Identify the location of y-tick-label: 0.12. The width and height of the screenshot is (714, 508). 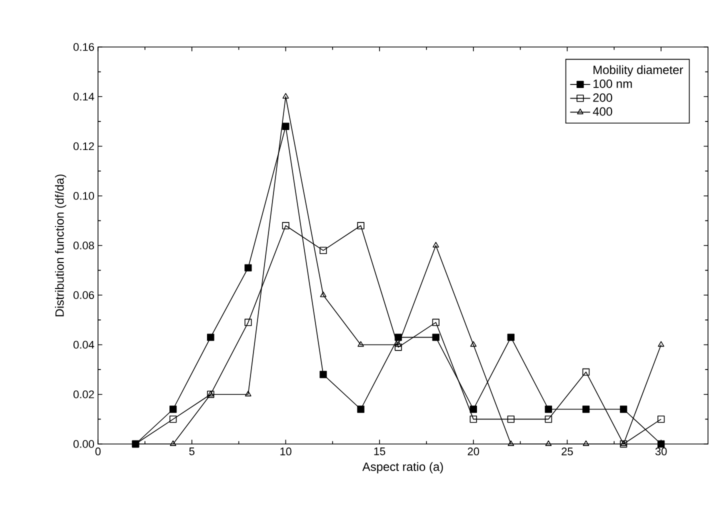
(83, 146).